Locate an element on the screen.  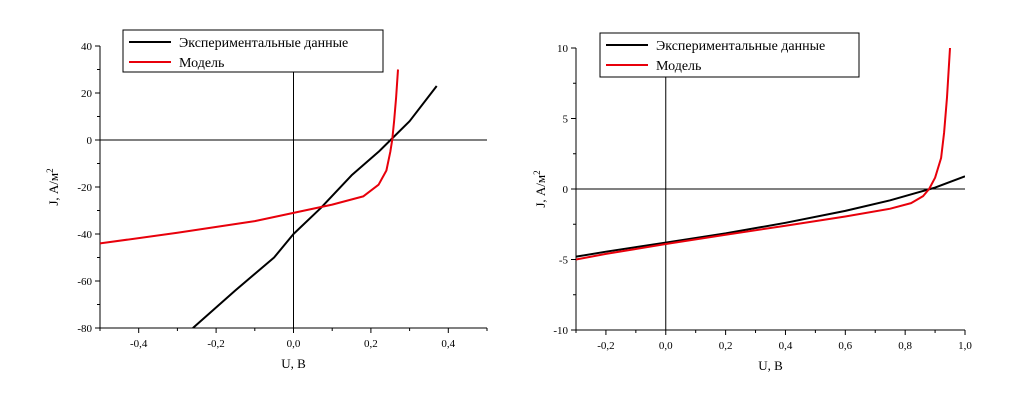
x-tick-label: 0,8 is located at coordinates (905, 346).